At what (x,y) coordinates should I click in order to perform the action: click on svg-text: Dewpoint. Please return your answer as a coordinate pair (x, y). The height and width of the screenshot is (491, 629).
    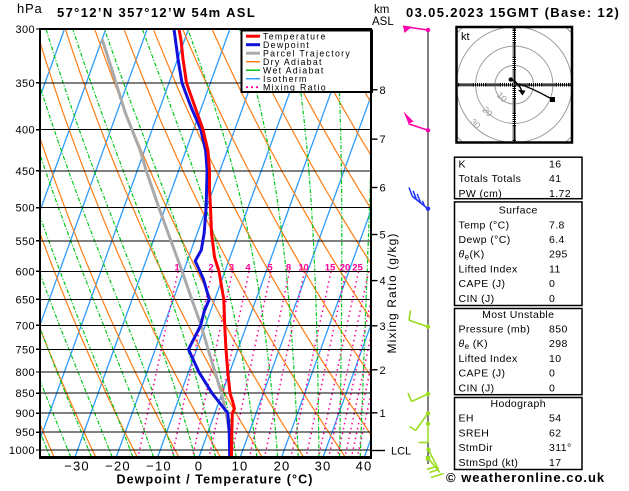
    Looking at the image, I should click on (286, 45).